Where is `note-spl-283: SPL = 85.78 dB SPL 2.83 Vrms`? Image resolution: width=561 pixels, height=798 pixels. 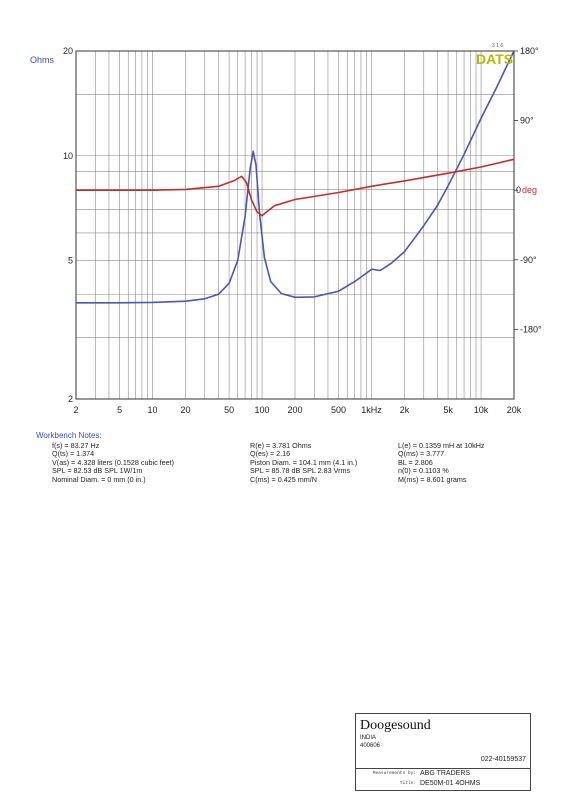
note-spl-283: SPL = 85.78 dB SPL 2.83 Vrms is located at coordinates (300, 471).